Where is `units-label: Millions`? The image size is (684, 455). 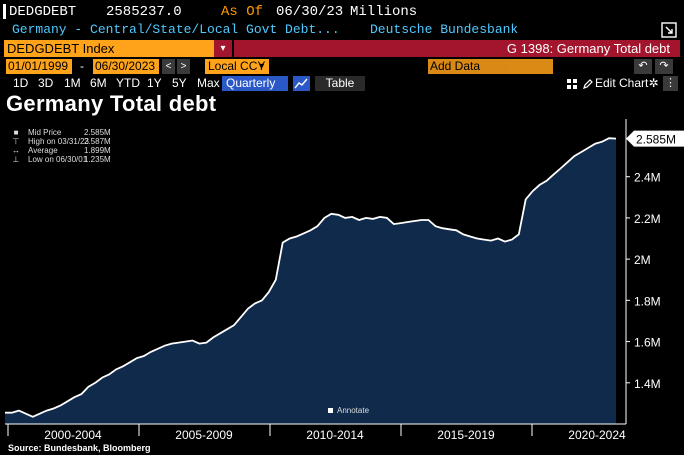
units-label: Millions is located at coordinates (384, 12).